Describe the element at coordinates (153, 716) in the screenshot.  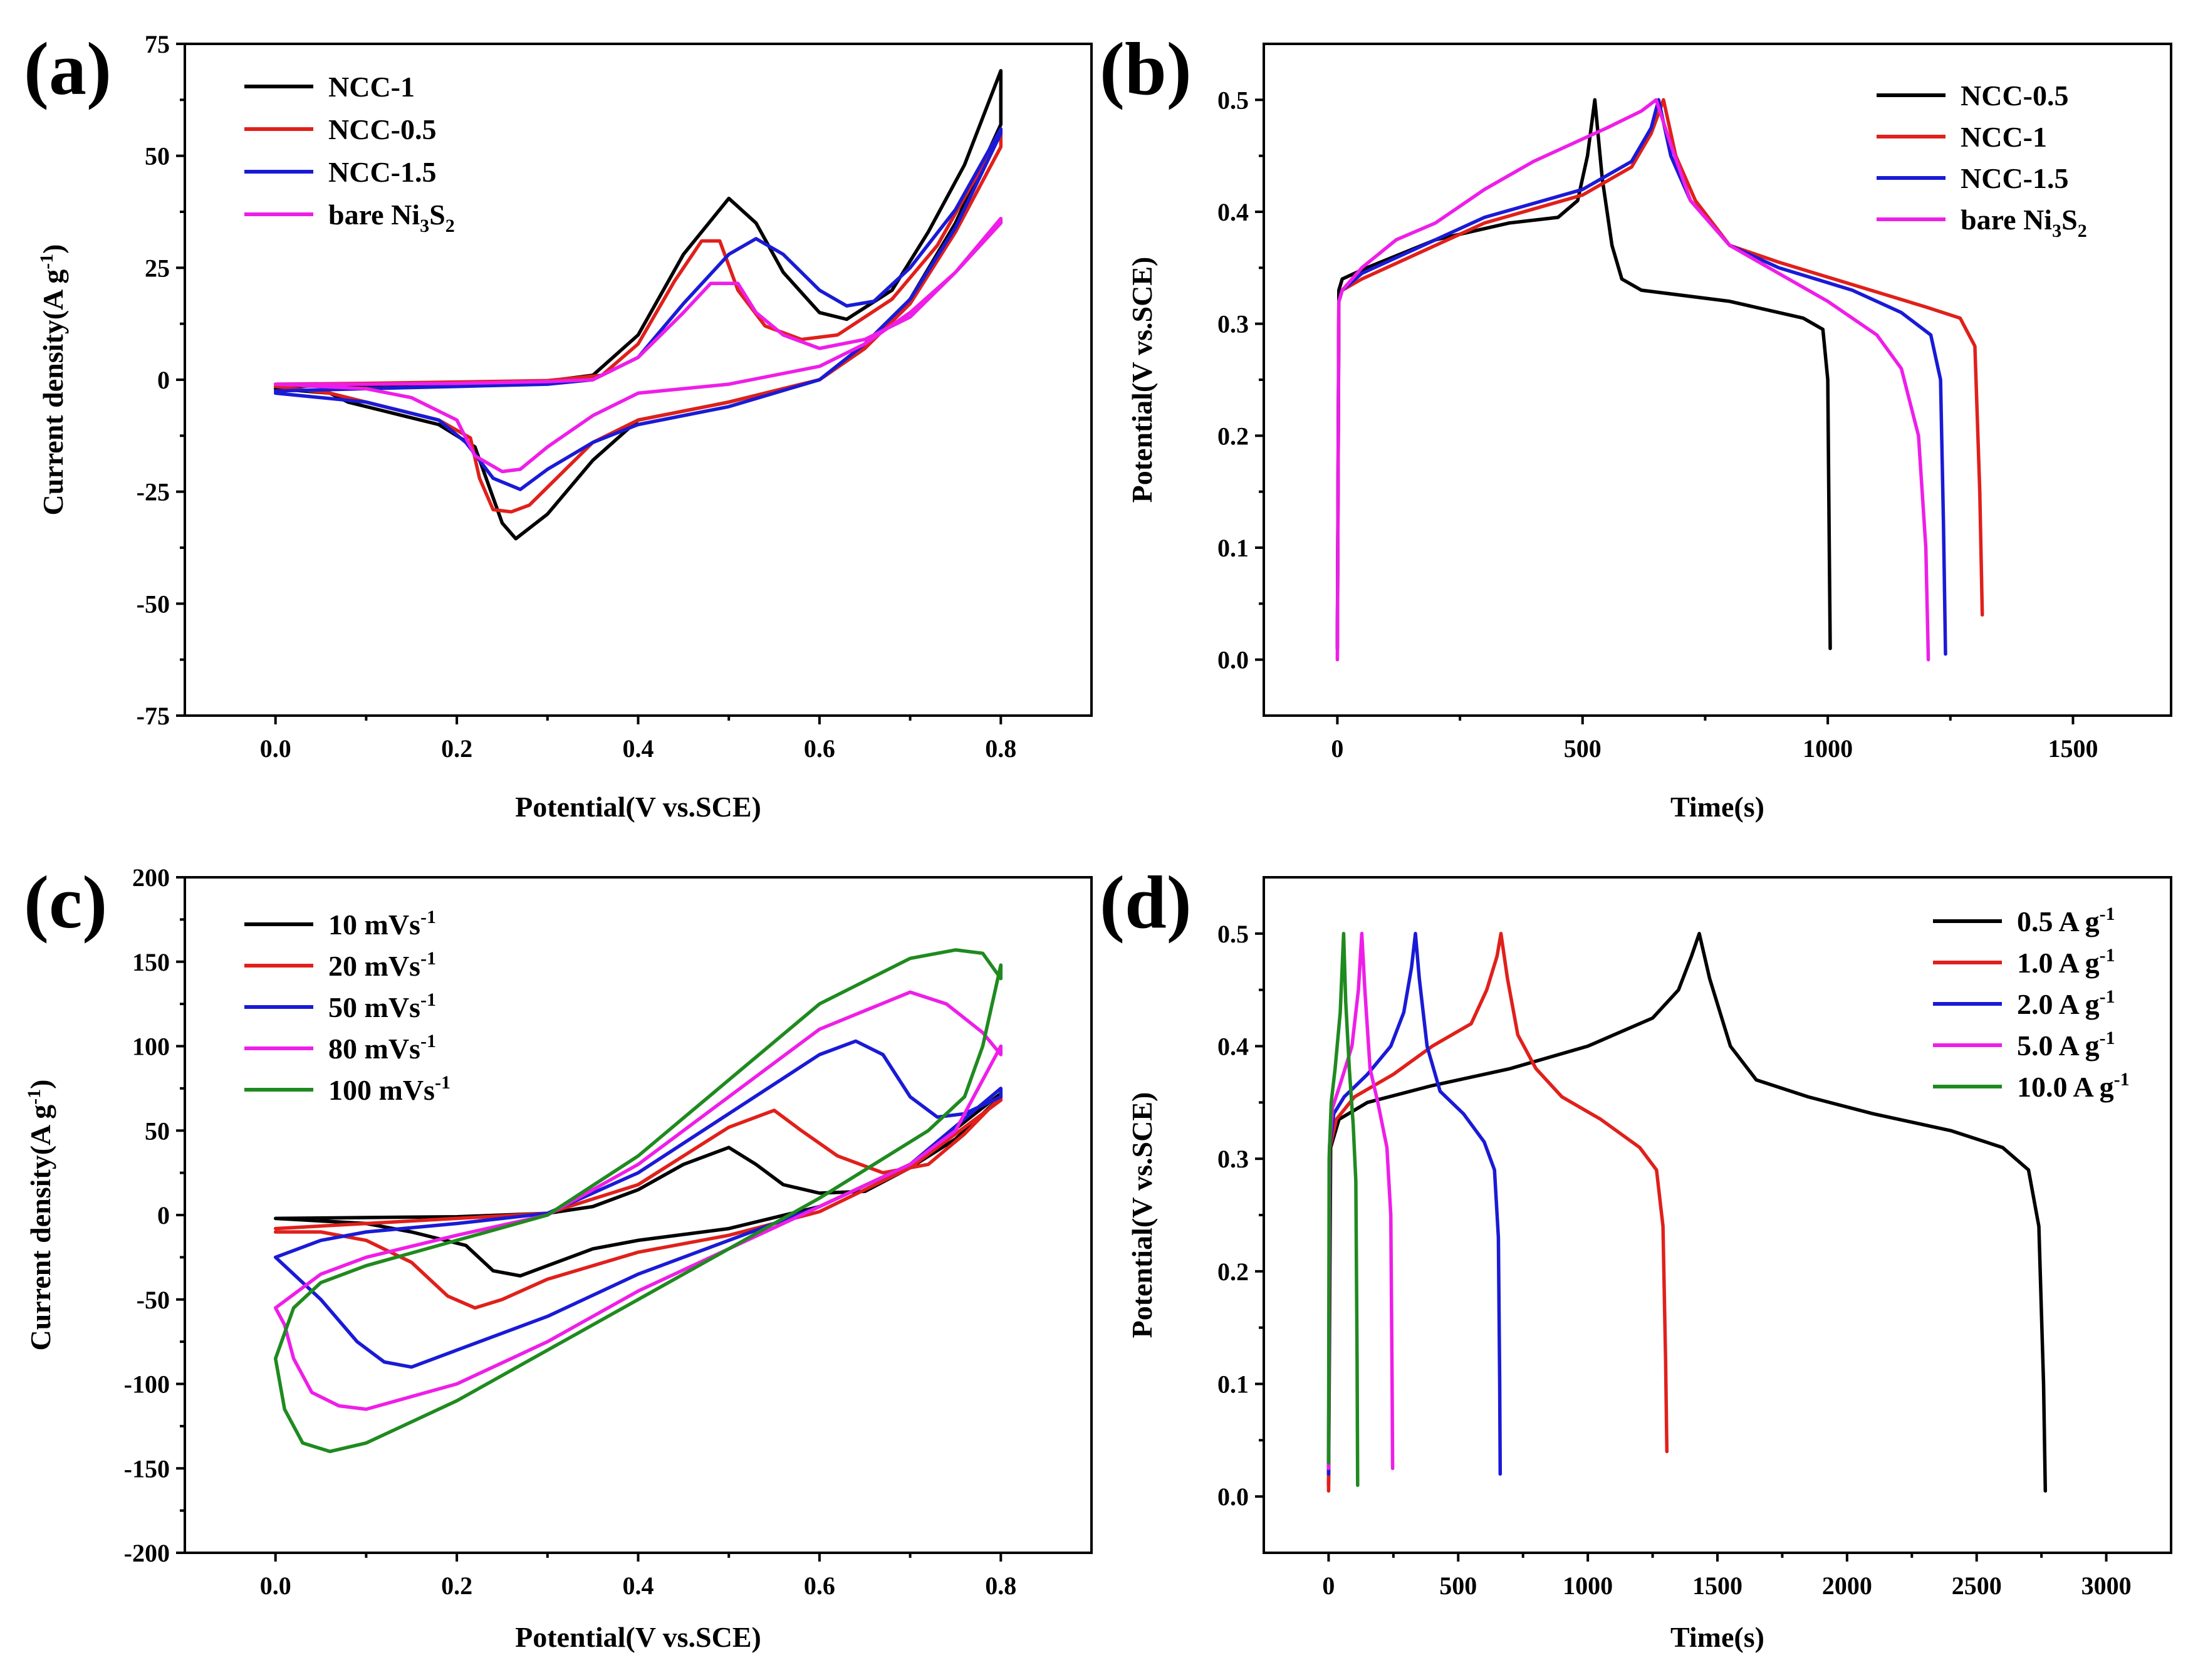
I see `y-tick-label: -75` at that location.